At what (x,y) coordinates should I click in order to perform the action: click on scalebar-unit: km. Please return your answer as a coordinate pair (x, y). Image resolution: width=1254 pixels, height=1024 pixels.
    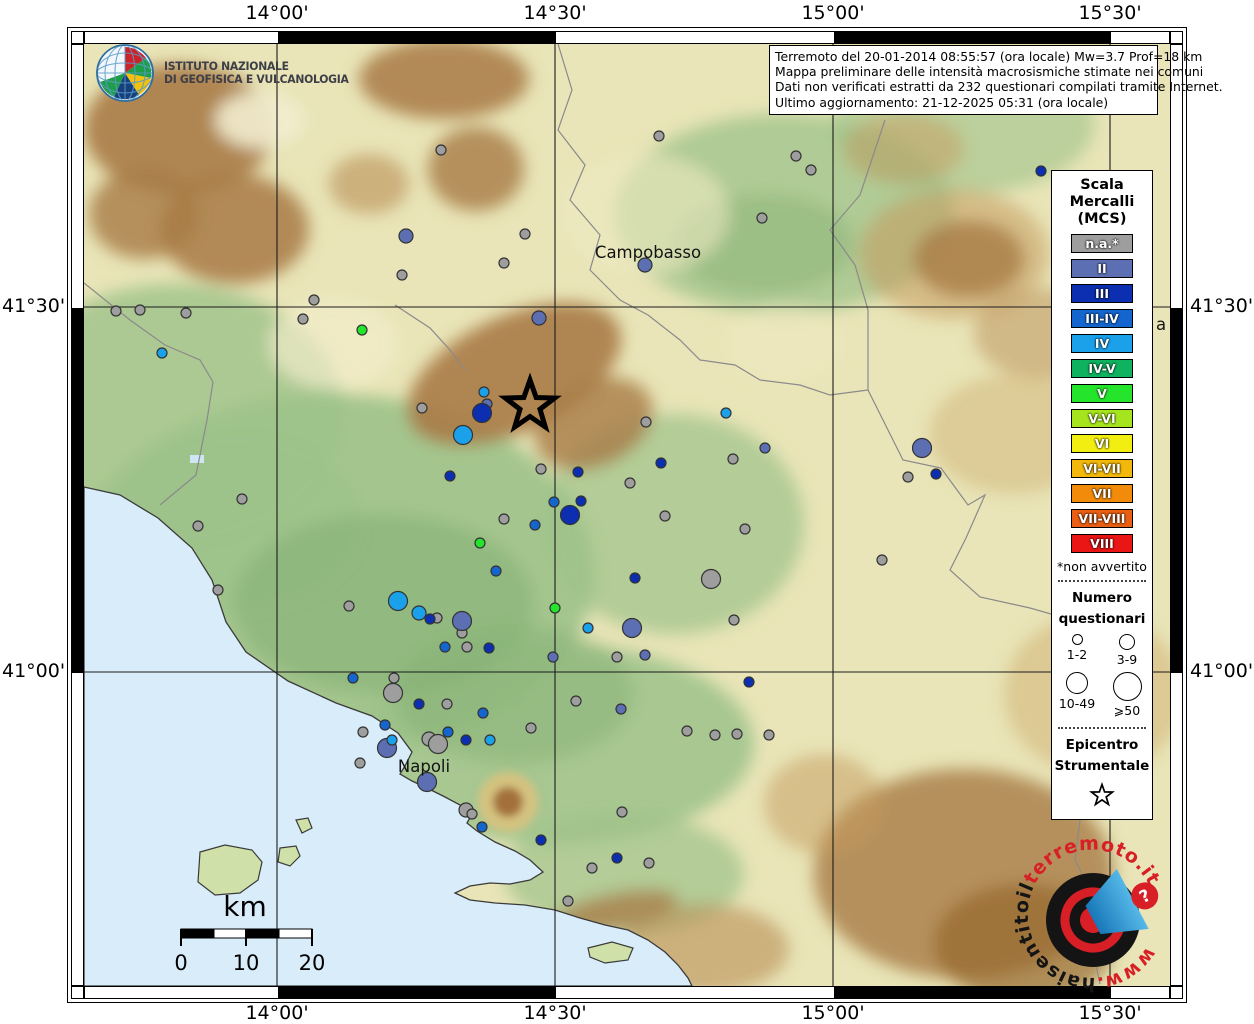
    Looking at the image, I should click on (245, 906).